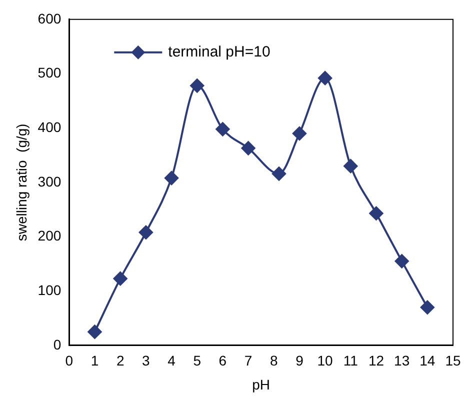  What do you see at coordinates (248, 360) in the screenshot?
I see `x-tick-label: 7` at bounding box center [248, 360].